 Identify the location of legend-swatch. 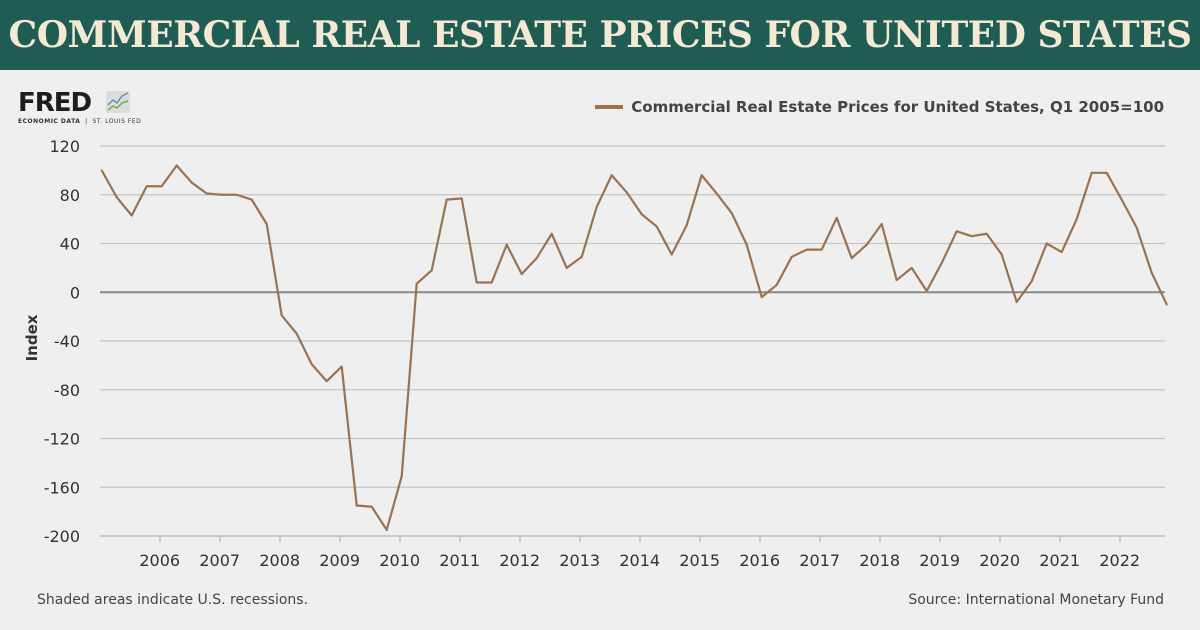
(609, 107).